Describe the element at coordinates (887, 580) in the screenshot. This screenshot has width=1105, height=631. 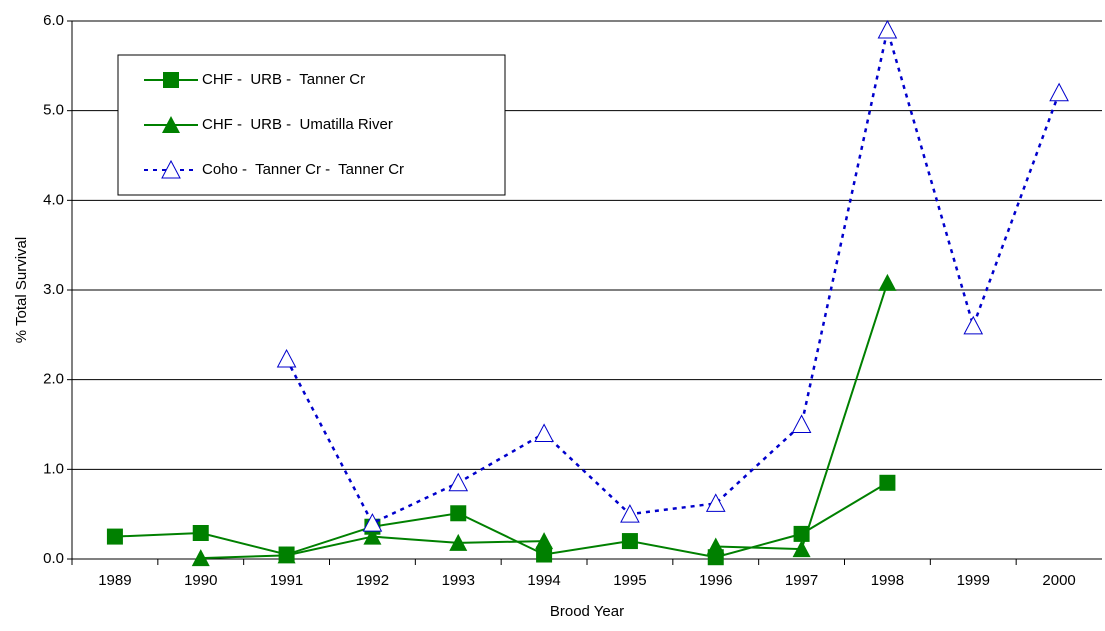
I see `x-tick-label: 1998` at that location.